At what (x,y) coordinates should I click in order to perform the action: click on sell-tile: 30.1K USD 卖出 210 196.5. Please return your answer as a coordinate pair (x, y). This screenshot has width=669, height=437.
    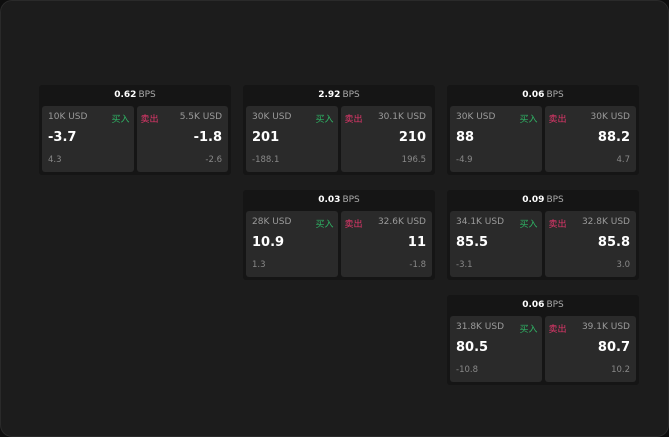
    Looking at the image, I should click on (386, 139).